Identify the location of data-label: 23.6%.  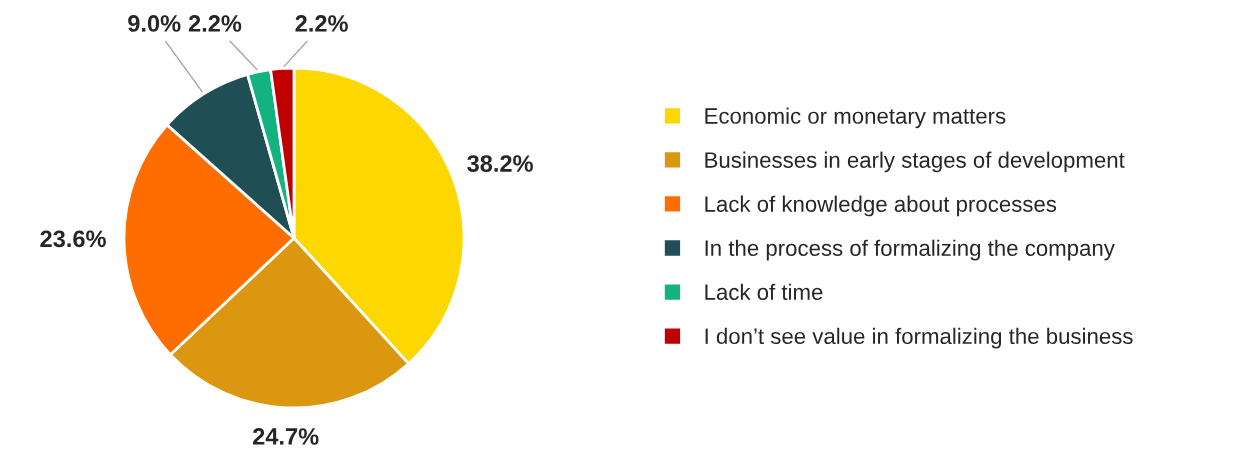
(73, 239).